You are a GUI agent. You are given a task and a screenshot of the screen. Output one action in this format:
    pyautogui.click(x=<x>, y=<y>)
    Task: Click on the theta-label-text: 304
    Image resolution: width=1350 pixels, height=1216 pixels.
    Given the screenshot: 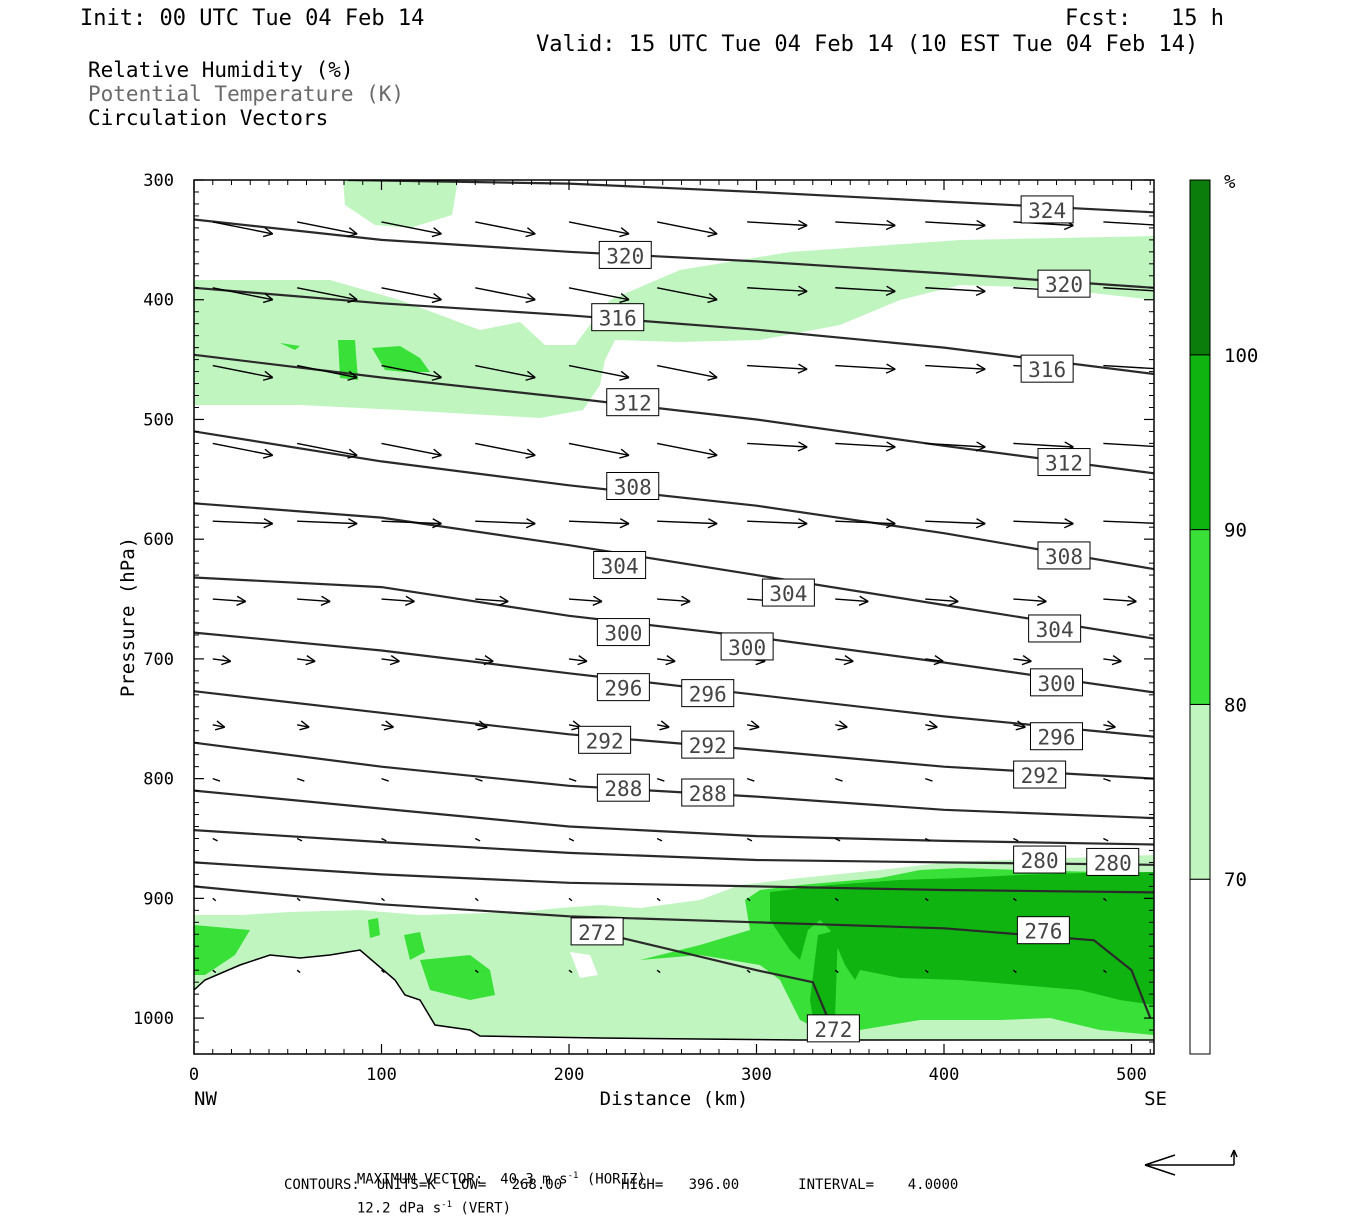 What is the action you would take?
    pyautogui.click(x=1055, y=630)
    